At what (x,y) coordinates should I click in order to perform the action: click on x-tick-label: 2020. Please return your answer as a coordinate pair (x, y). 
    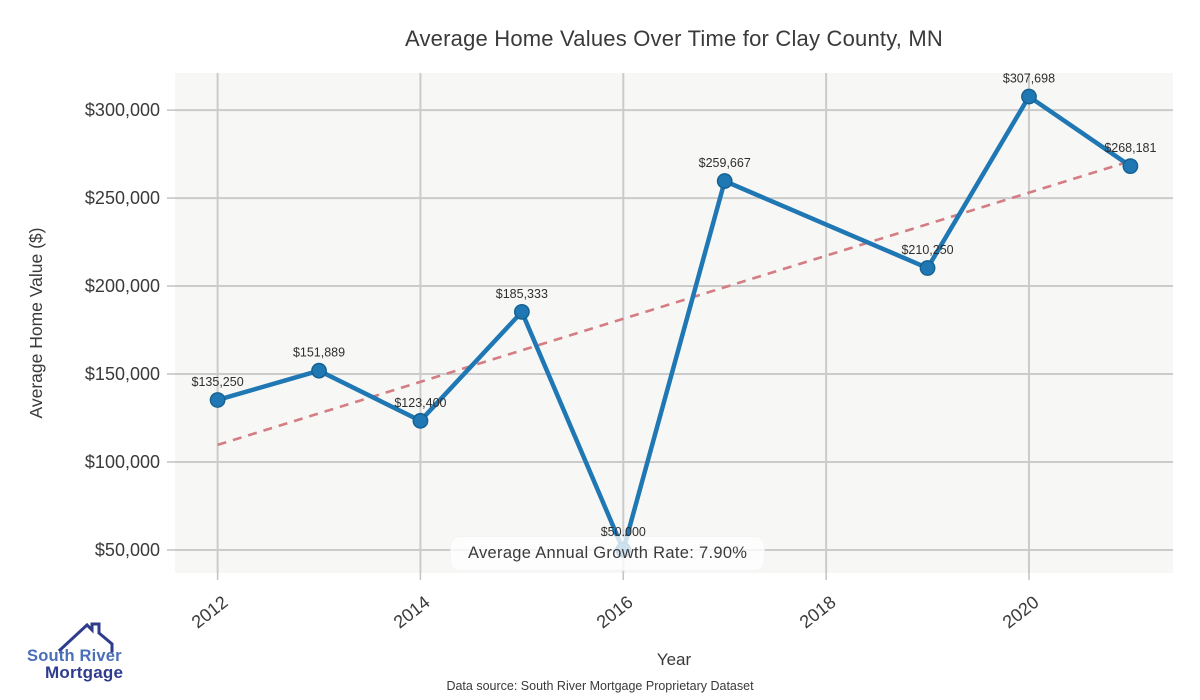
    Looking at the image, I should click on (1020, 612).